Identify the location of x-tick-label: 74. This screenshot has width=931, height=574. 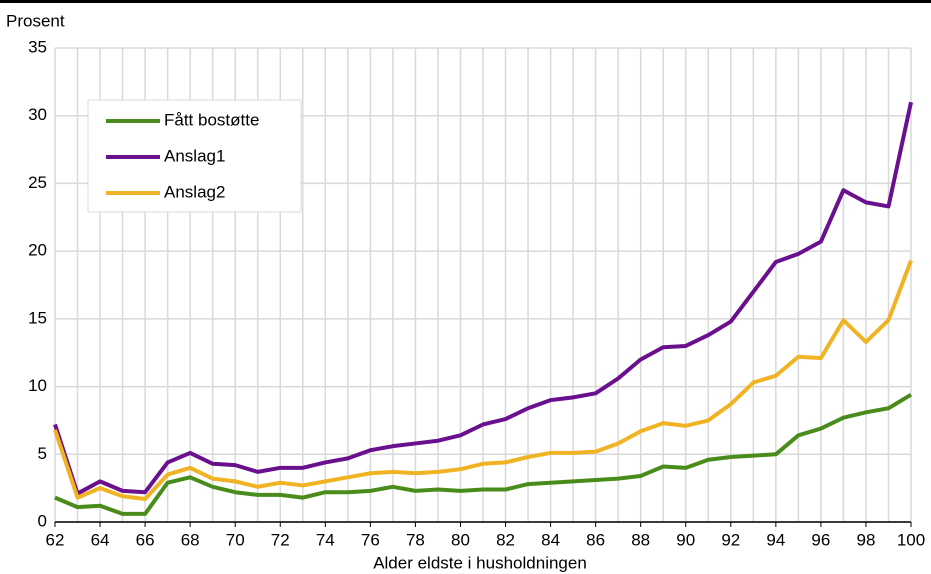
(325, 539).